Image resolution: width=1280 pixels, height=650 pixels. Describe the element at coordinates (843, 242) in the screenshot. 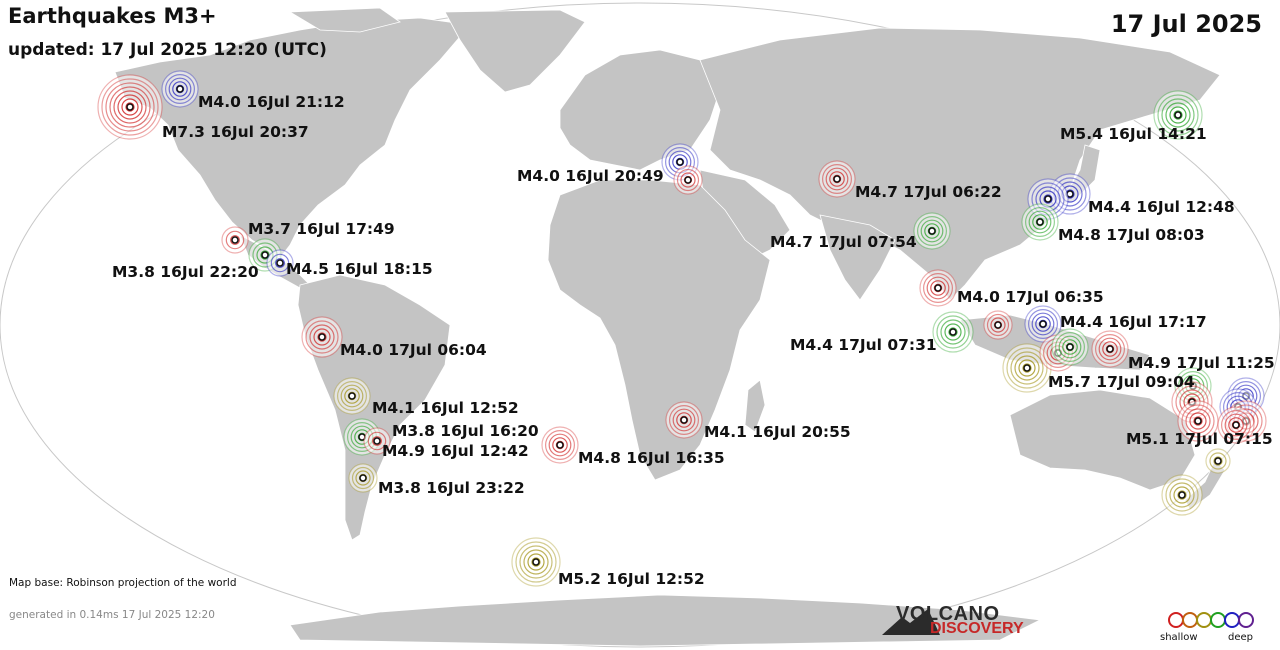

I see `quake-label: M4.7 17Jul 07:54` at that location.